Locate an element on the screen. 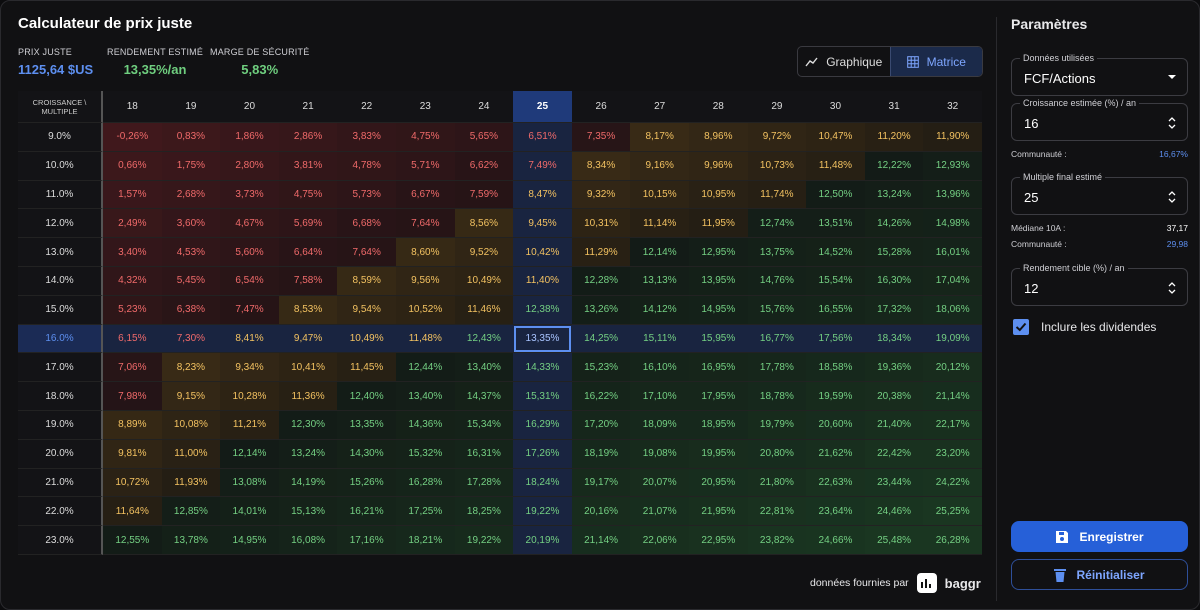 The width and height of the screenshot is (1200, 610). input: Multiple final estimé 25 is located at coordinates (1099, 193).